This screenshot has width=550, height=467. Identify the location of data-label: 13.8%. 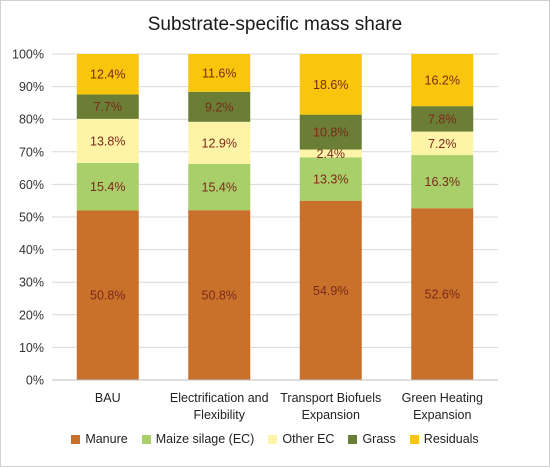
(107, 141).